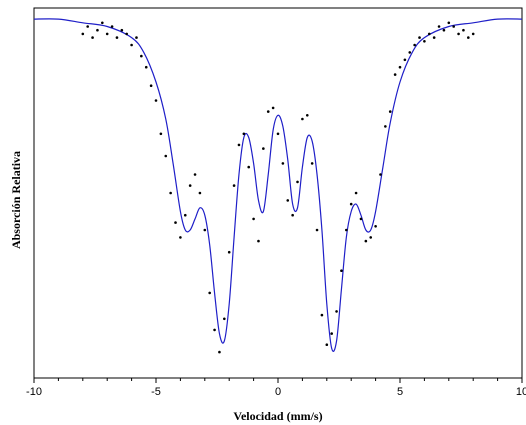 The image size is (526, 425). Describe the element at coordinates (400, 392) in the screenshot. I see `x-tick-label: 5` at that location.